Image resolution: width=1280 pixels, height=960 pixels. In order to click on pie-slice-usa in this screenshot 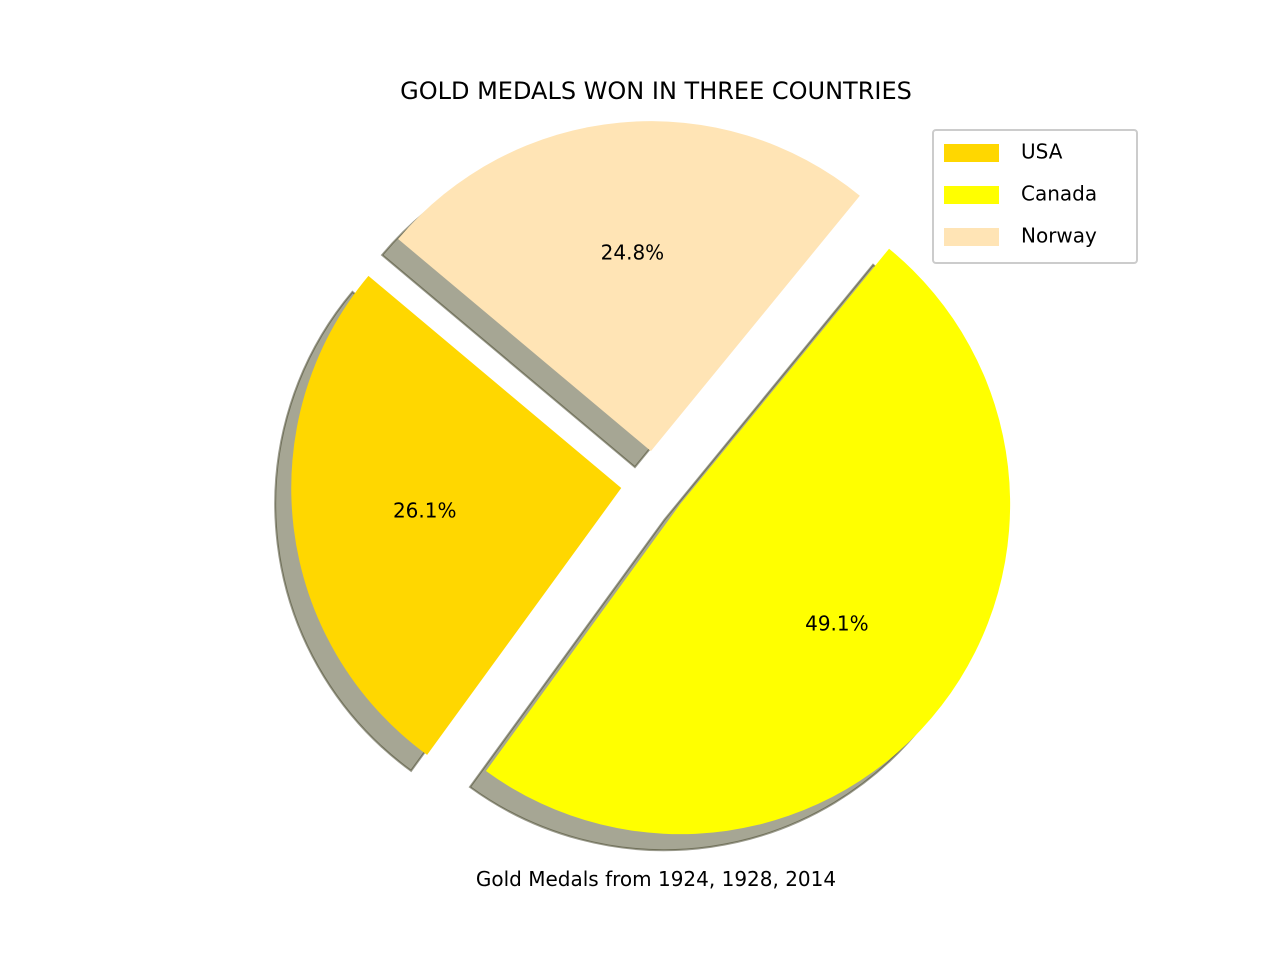, I will do `click(456, 515)`.